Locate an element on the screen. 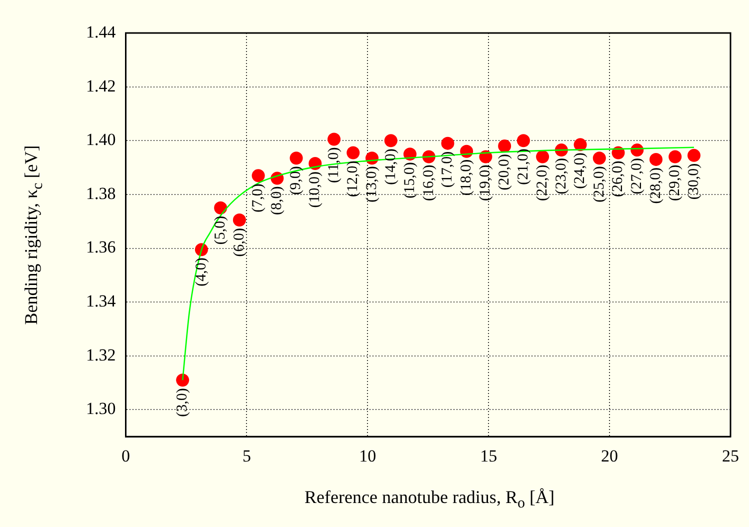 Image resolution: width=749 pixels, height=527 pixels. annotation: (18,0) is located at coordinates (466, 177).